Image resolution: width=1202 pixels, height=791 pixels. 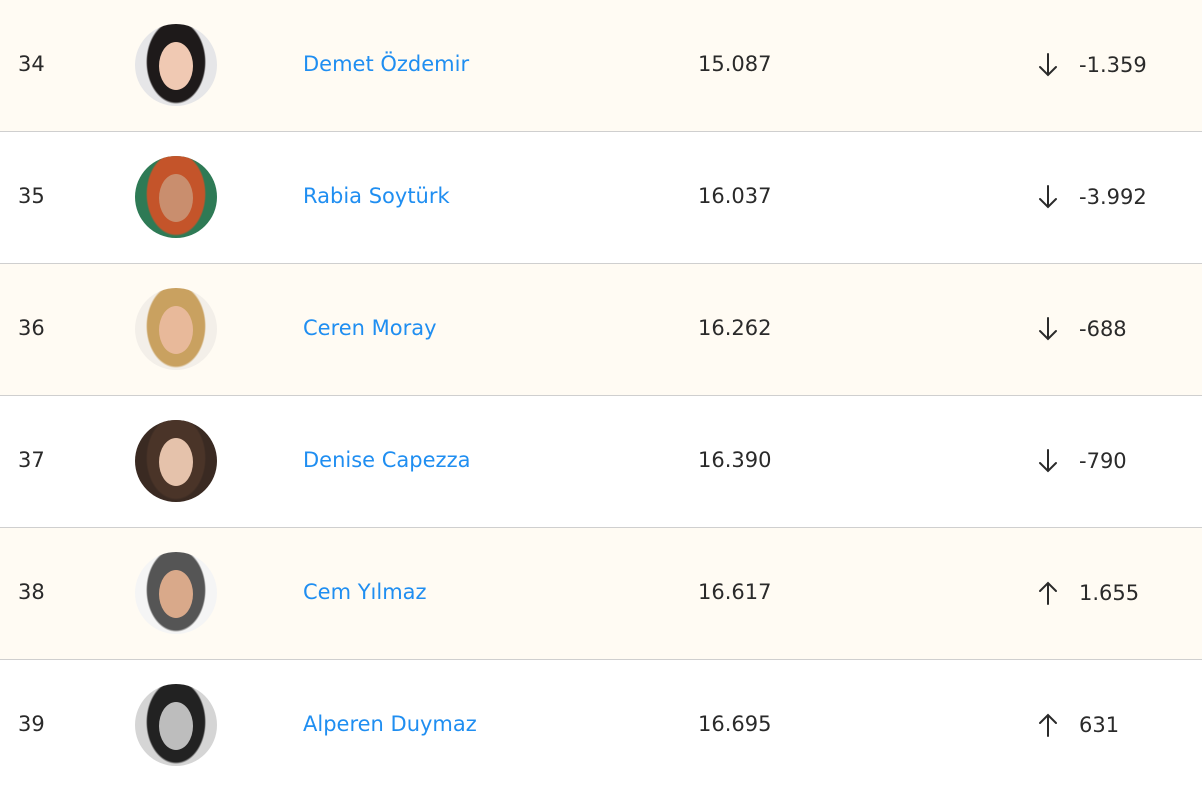 What do you see at coordinates (1103, 461) in the screenshot?
I see `rank-change: -790` at bounding box center [1103, 461].